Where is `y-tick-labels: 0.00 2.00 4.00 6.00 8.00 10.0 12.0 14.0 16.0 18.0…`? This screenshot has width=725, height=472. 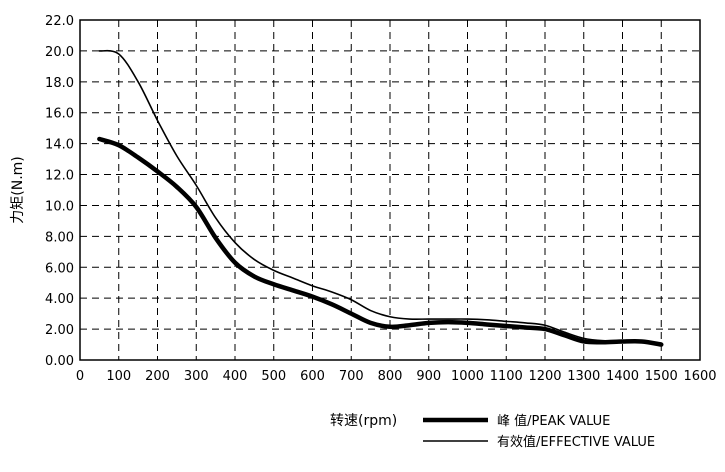
y-tick-labels: 0.00 2.00 4.00 6.00 8.00 10.0 12.0 14.0 16.0 18.0… is located at coordinates (59, 191).